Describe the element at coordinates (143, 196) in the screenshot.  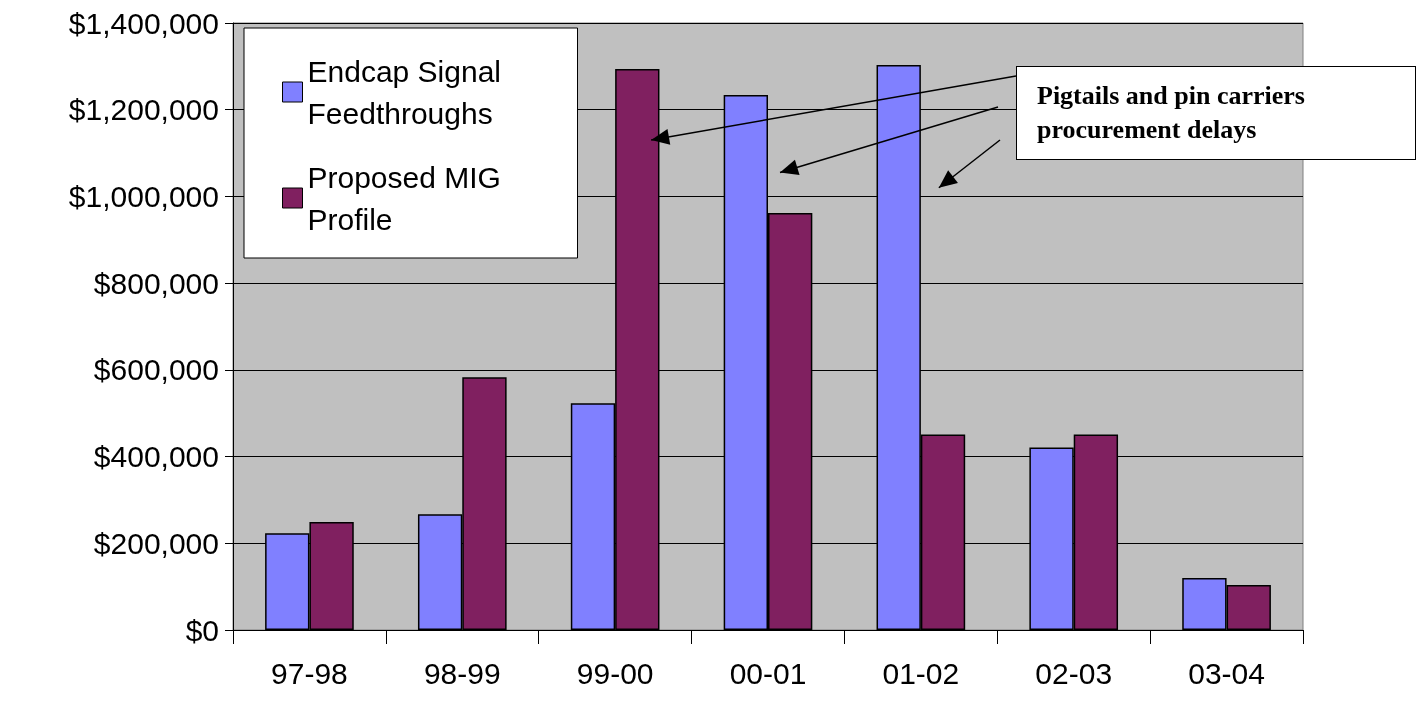
I see `y-tick-label: $1,000,000` at that location.